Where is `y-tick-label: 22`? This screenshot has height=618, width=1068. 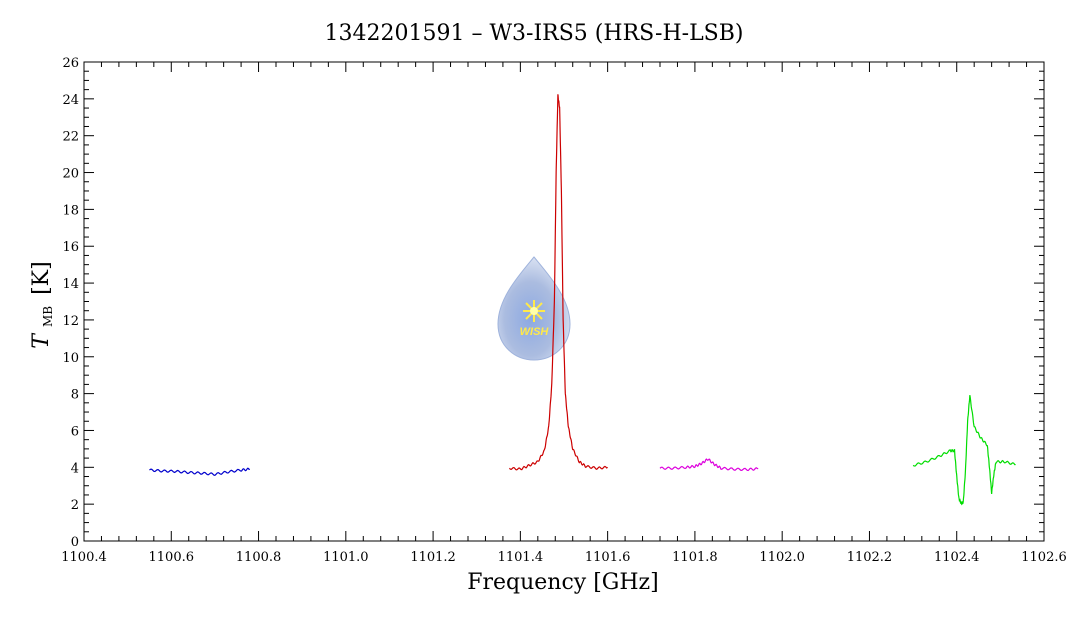
y-tick-label: 22 is located at coordinates (70, 137).